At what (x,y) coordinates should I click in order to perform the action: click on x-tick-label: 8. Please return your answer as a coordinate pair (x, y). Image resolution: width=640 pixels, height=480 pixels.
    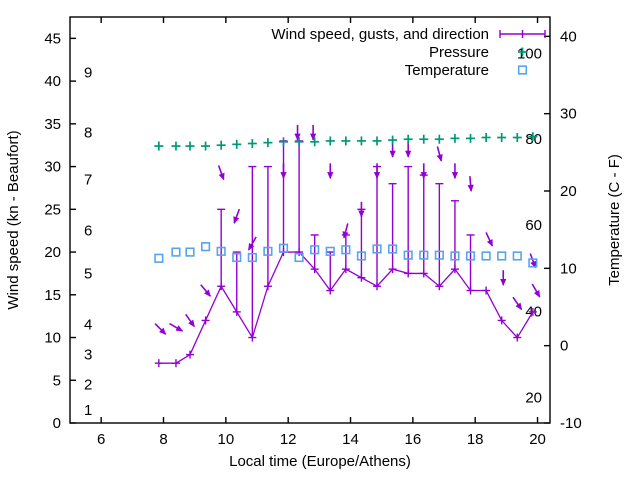
    Looking at the image, I should click on (163, 439).